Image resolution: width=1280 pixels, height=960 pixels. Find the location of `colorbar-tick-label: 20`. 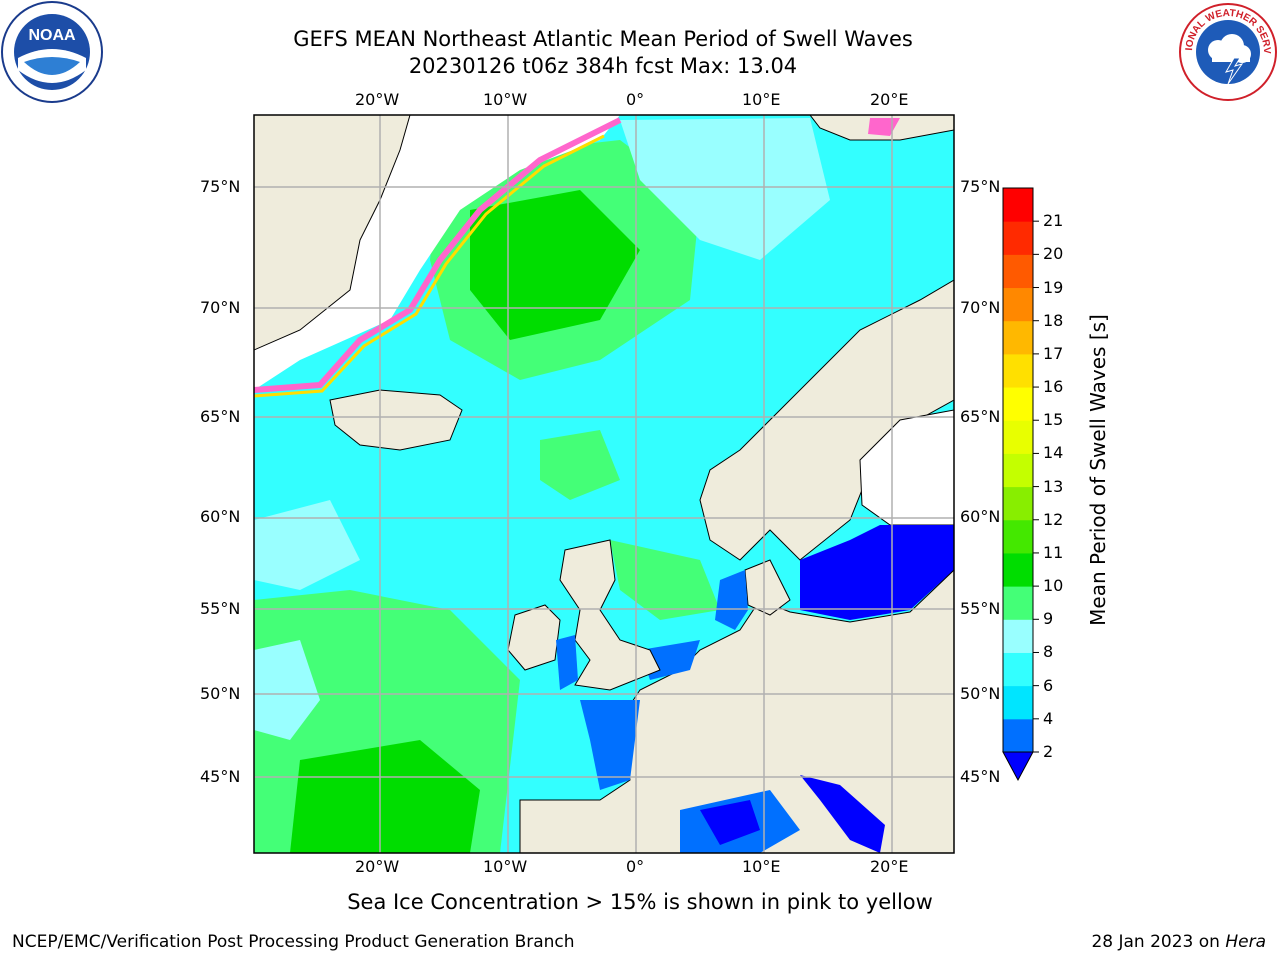

colorbar-tick-label: 20 is located at coordinates (1053, 254).